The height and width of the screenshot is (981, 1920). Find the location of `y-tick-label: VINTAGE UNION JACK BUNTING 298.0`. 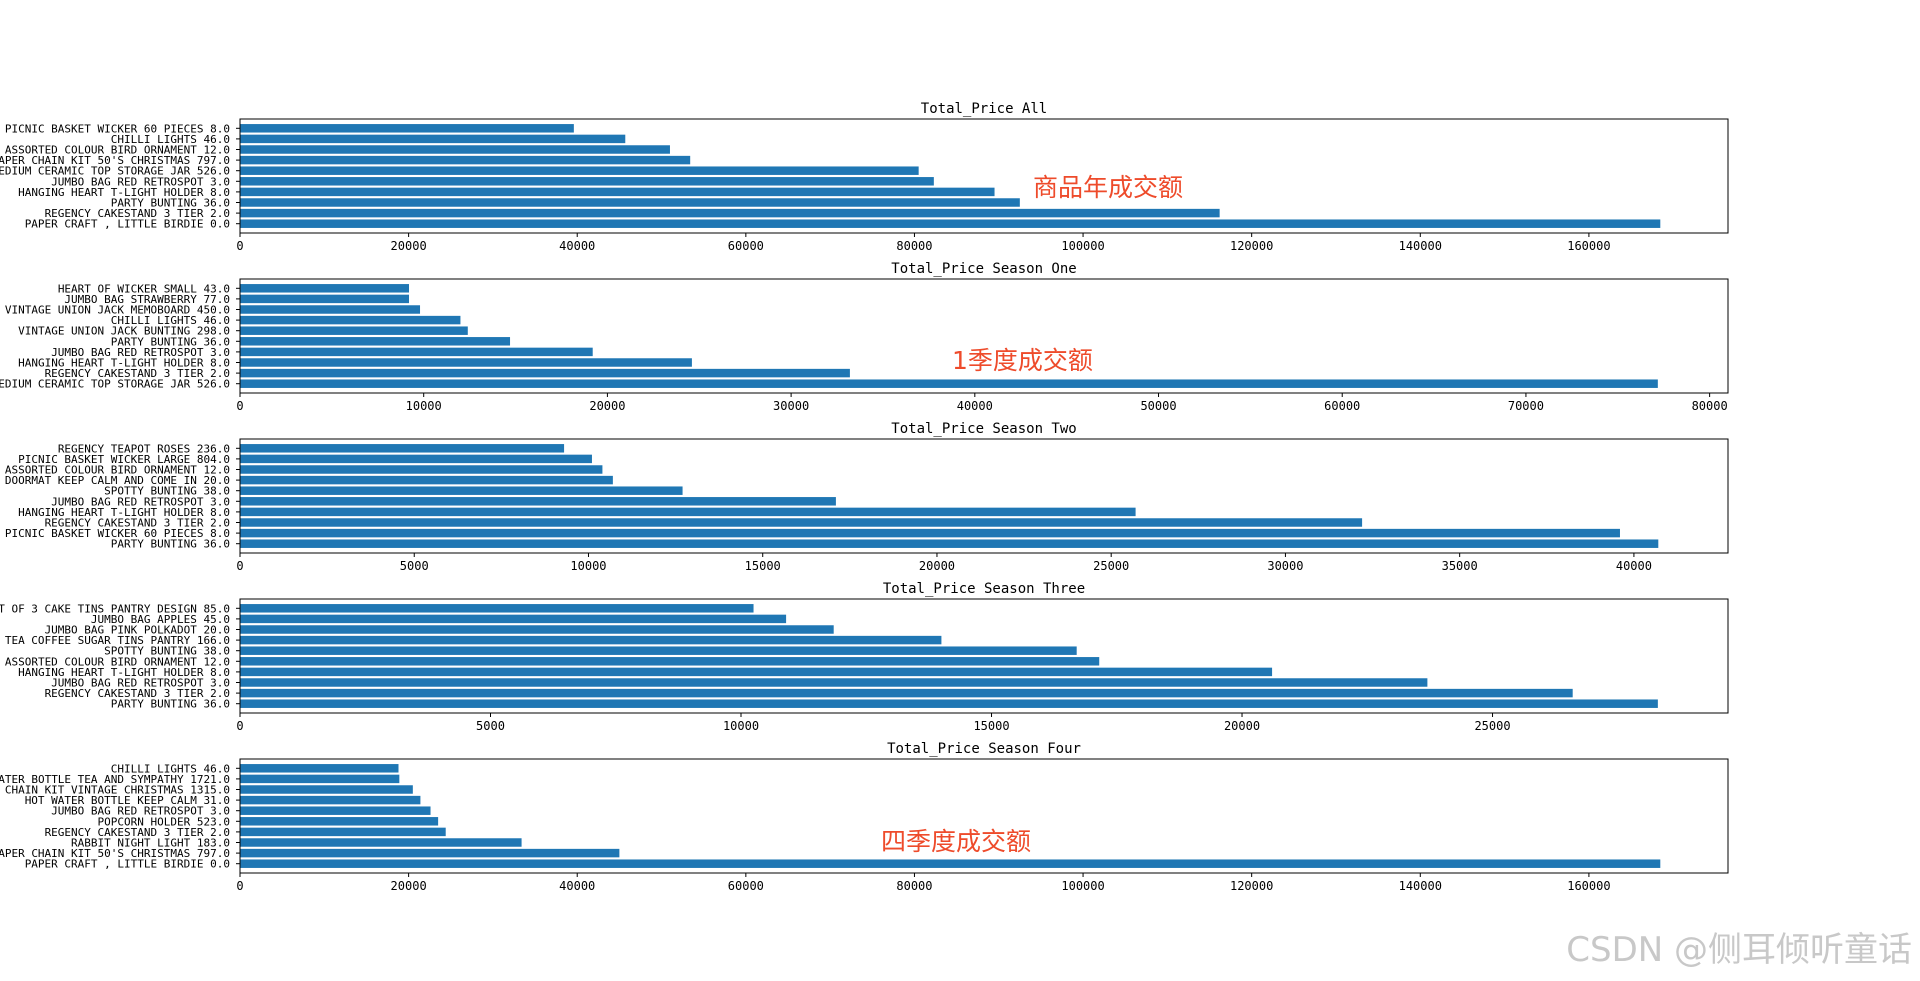

y-tick-label: VINTAGE UNION JACK BUNTING 298.0 is located at coordinates (124, 331).